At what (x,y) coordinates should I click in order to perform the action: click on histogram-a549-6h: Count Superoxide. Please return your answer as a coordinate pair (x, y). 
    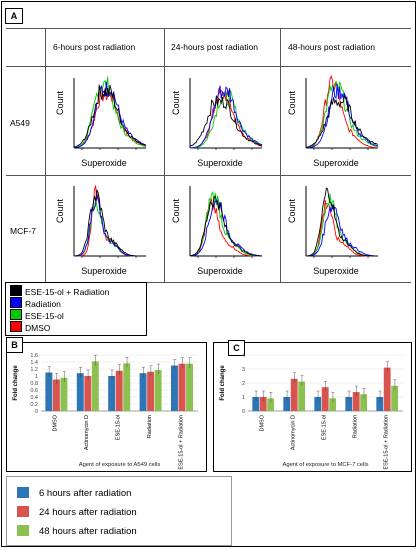
    Looking at the image, I should click on (101, 122).